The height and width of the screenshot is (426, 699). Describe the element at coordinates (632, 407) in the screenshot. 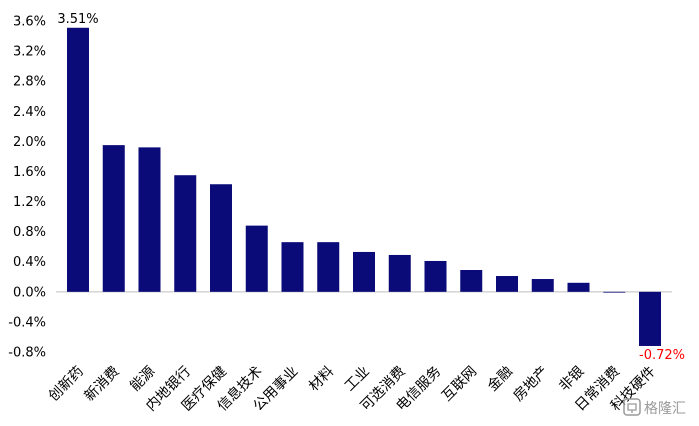

I see `gelonghui-logo-icon` at that location.